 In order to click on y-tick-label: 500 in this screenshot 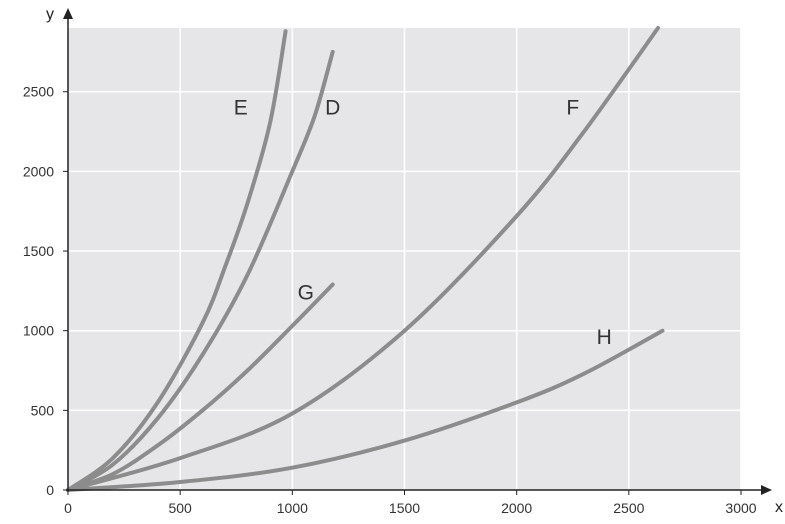, I will do `click(43, 410)`.